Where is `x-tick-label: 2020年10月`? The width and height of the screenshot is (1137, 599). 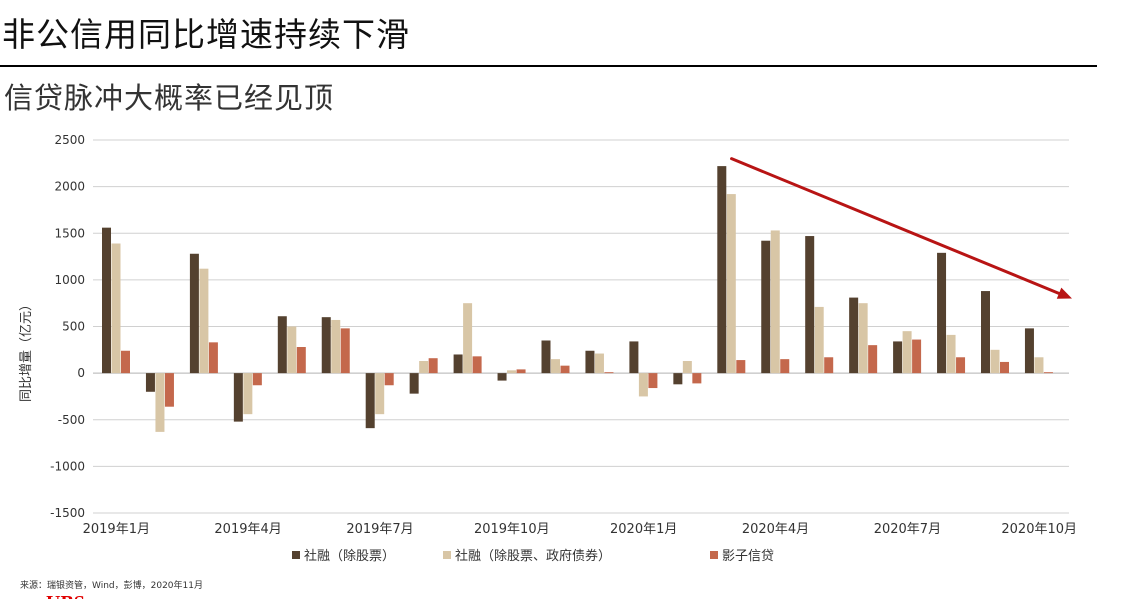 x-tick-label: 2020年10月 is located at coordinates (1039, 529).